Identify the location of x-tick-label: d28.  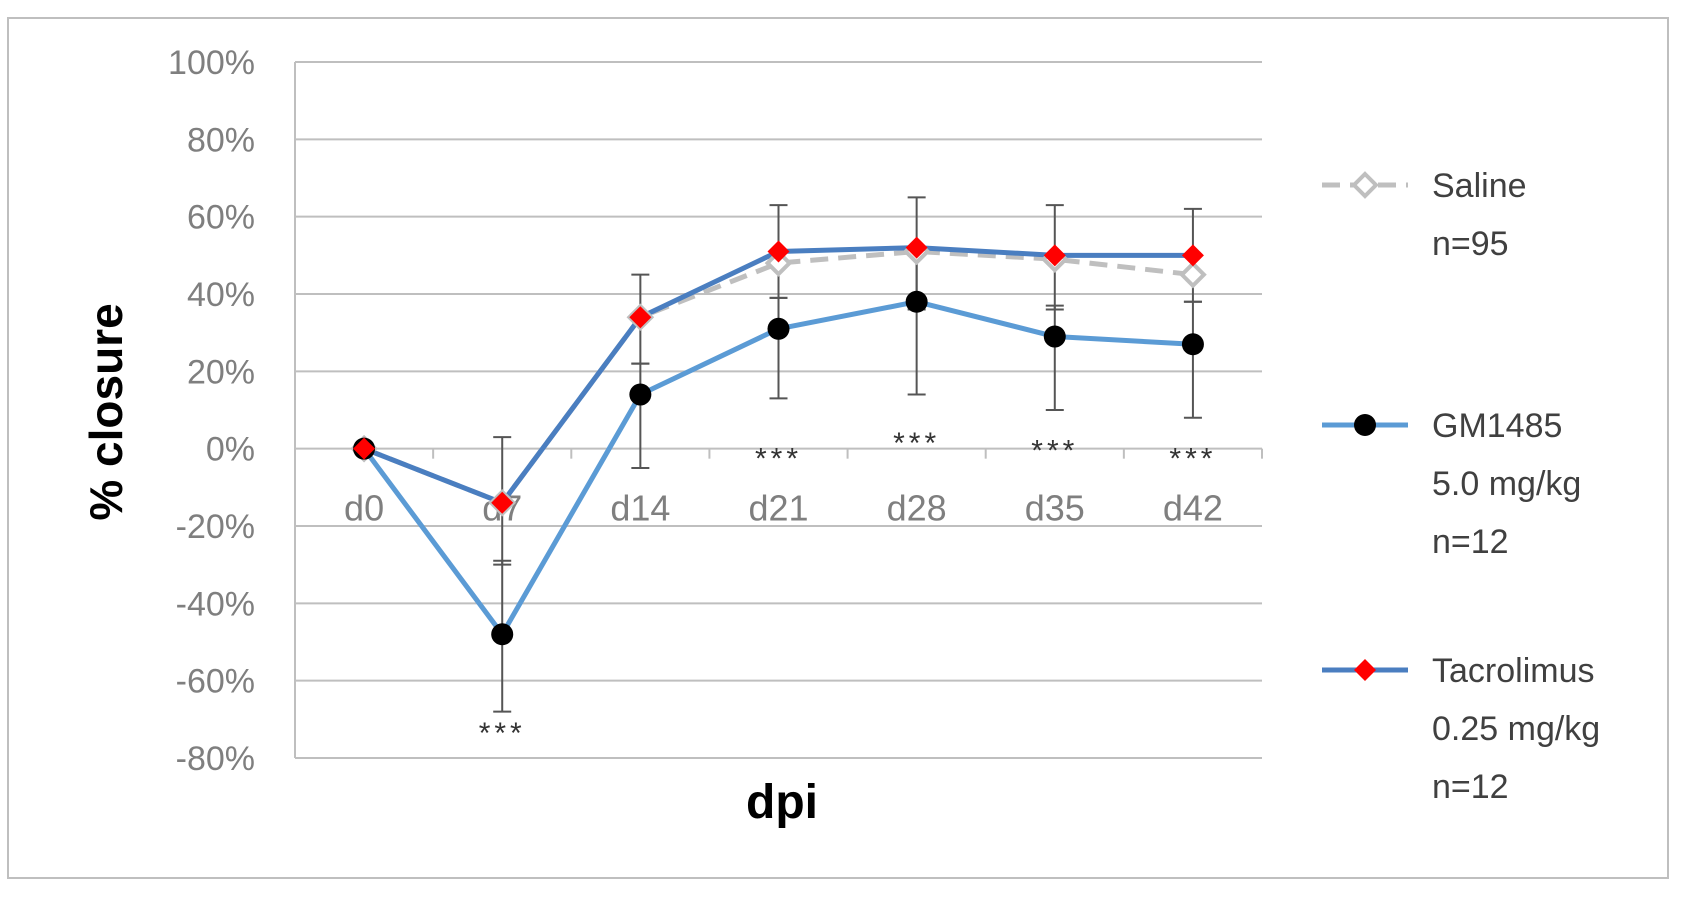
(917, 508).